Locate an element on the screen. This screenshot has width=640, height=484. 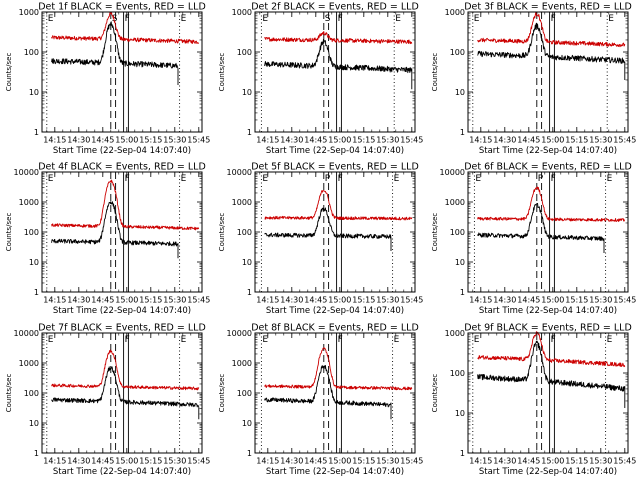
panel-title: Det 1f BLACK = Events, RED = LLD is located at coordinates (122, 7).